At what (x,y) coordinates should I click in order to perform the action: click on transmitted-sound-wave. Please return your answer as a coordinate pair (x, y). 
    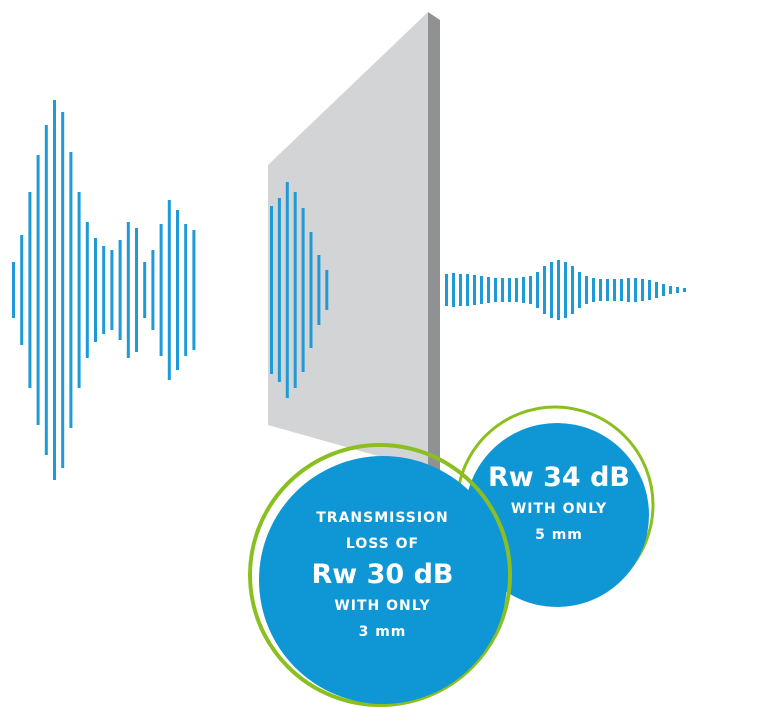
    Looking at the image, I should click on (565, 290).